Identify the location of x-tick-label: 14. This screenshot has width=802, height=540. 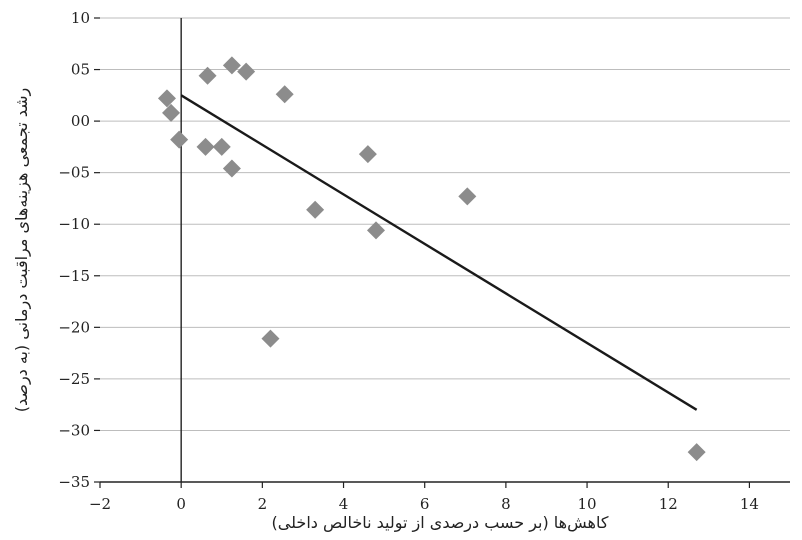
(749, 504).